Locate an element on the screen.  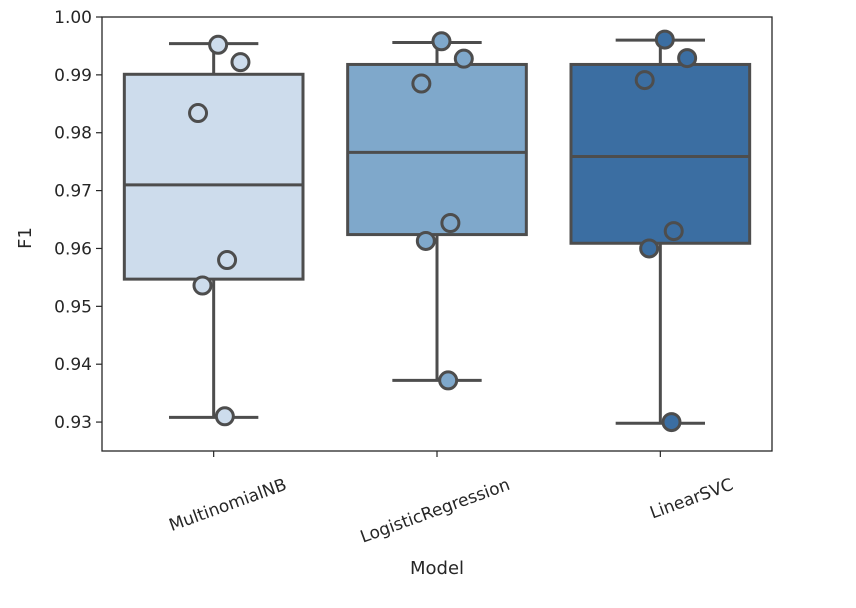
x-tick-label: MultinomialNB is located at coordinates (227, 505).